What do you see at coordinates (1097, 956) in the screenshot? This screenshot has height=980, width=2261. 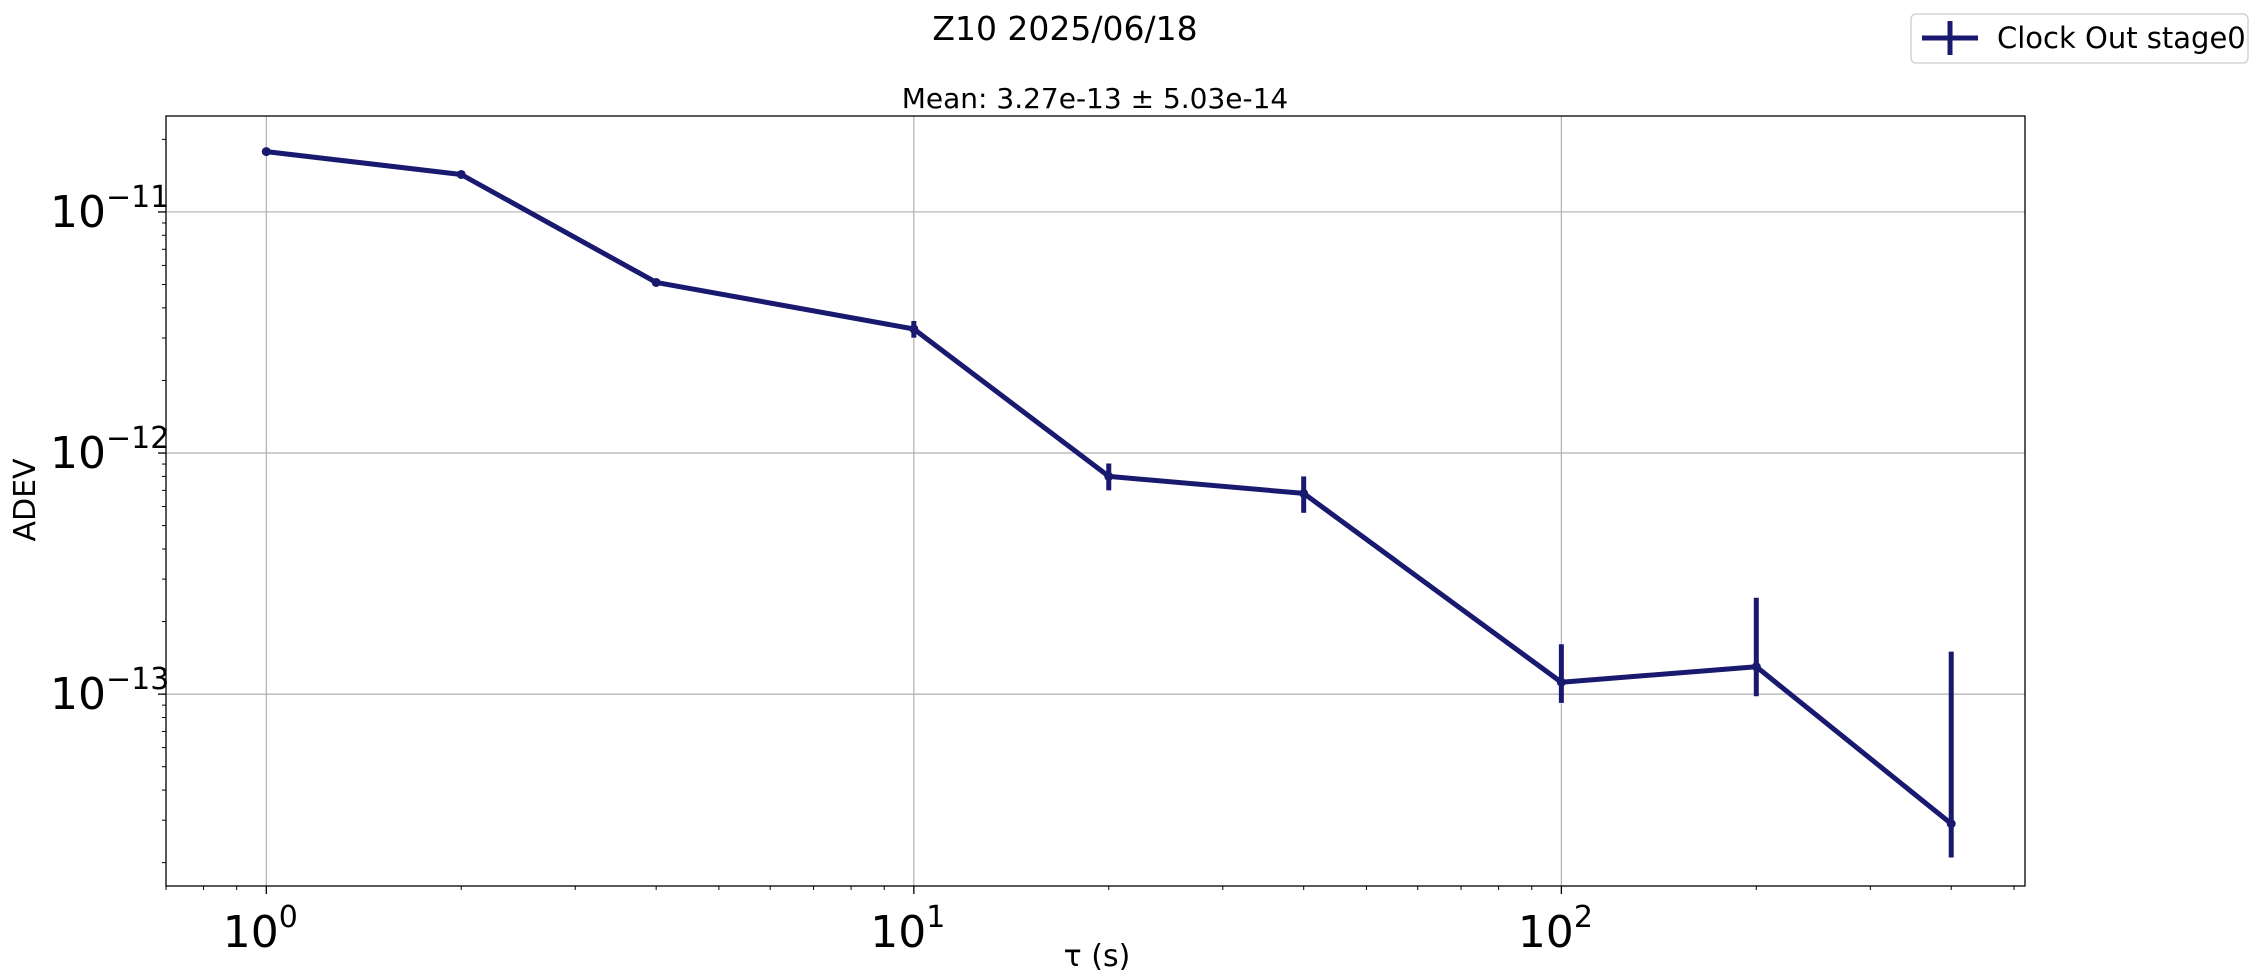 I see `x-axis-label: τ (s)` at bounding box center [1097, 956].